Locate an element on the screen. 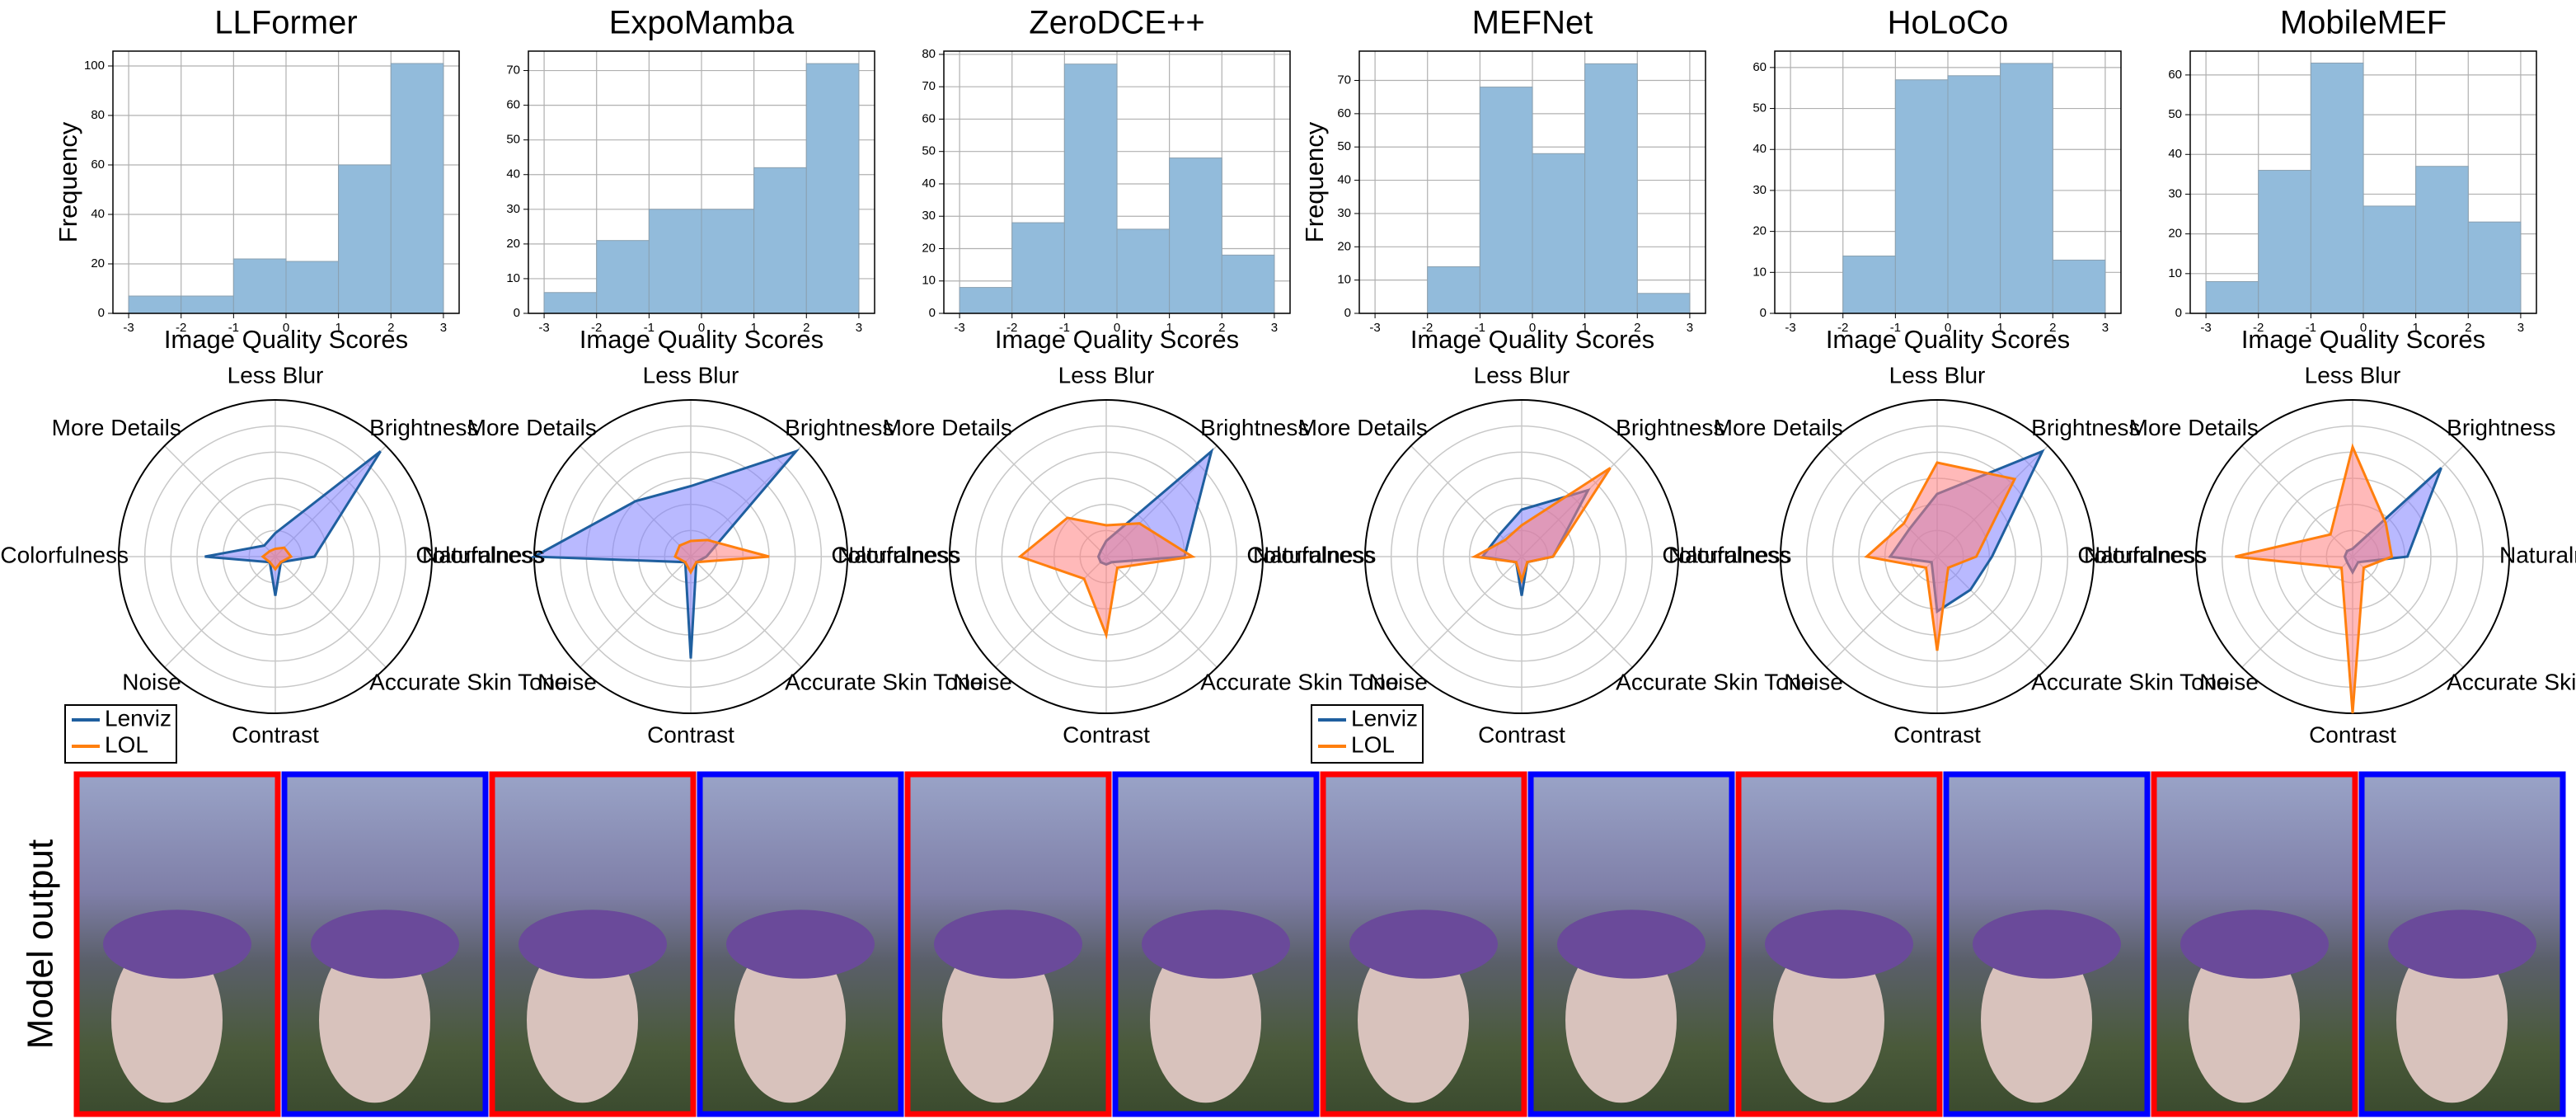  y-tick-label: 70 is located at coordinates (929, 86).